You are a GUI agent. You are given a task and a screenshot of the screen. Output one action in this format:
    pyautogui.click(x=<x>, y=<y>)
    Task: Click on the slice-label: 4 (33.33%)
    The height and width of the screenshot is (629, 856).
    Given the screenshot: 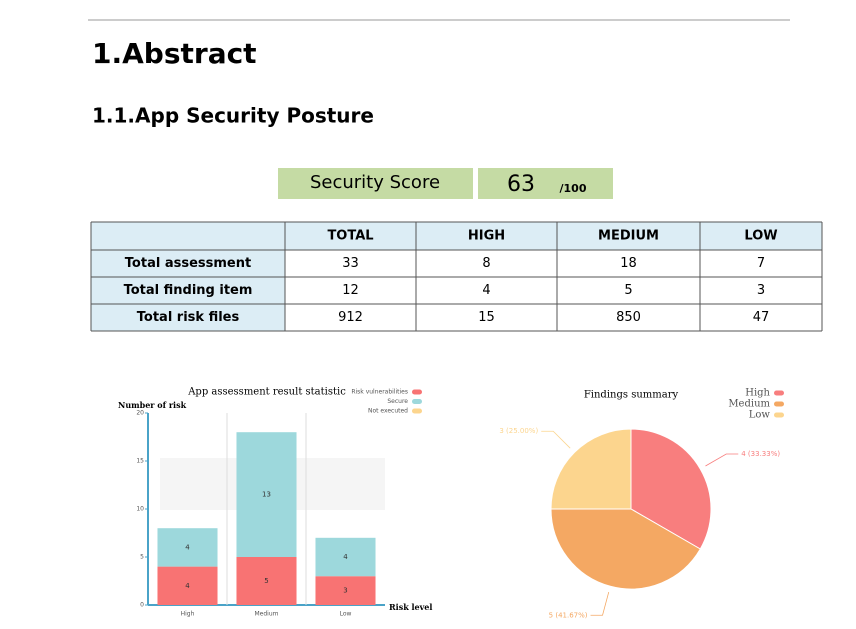 What is the action you would take?
    pyautogui.click(x=760, y=454)
    